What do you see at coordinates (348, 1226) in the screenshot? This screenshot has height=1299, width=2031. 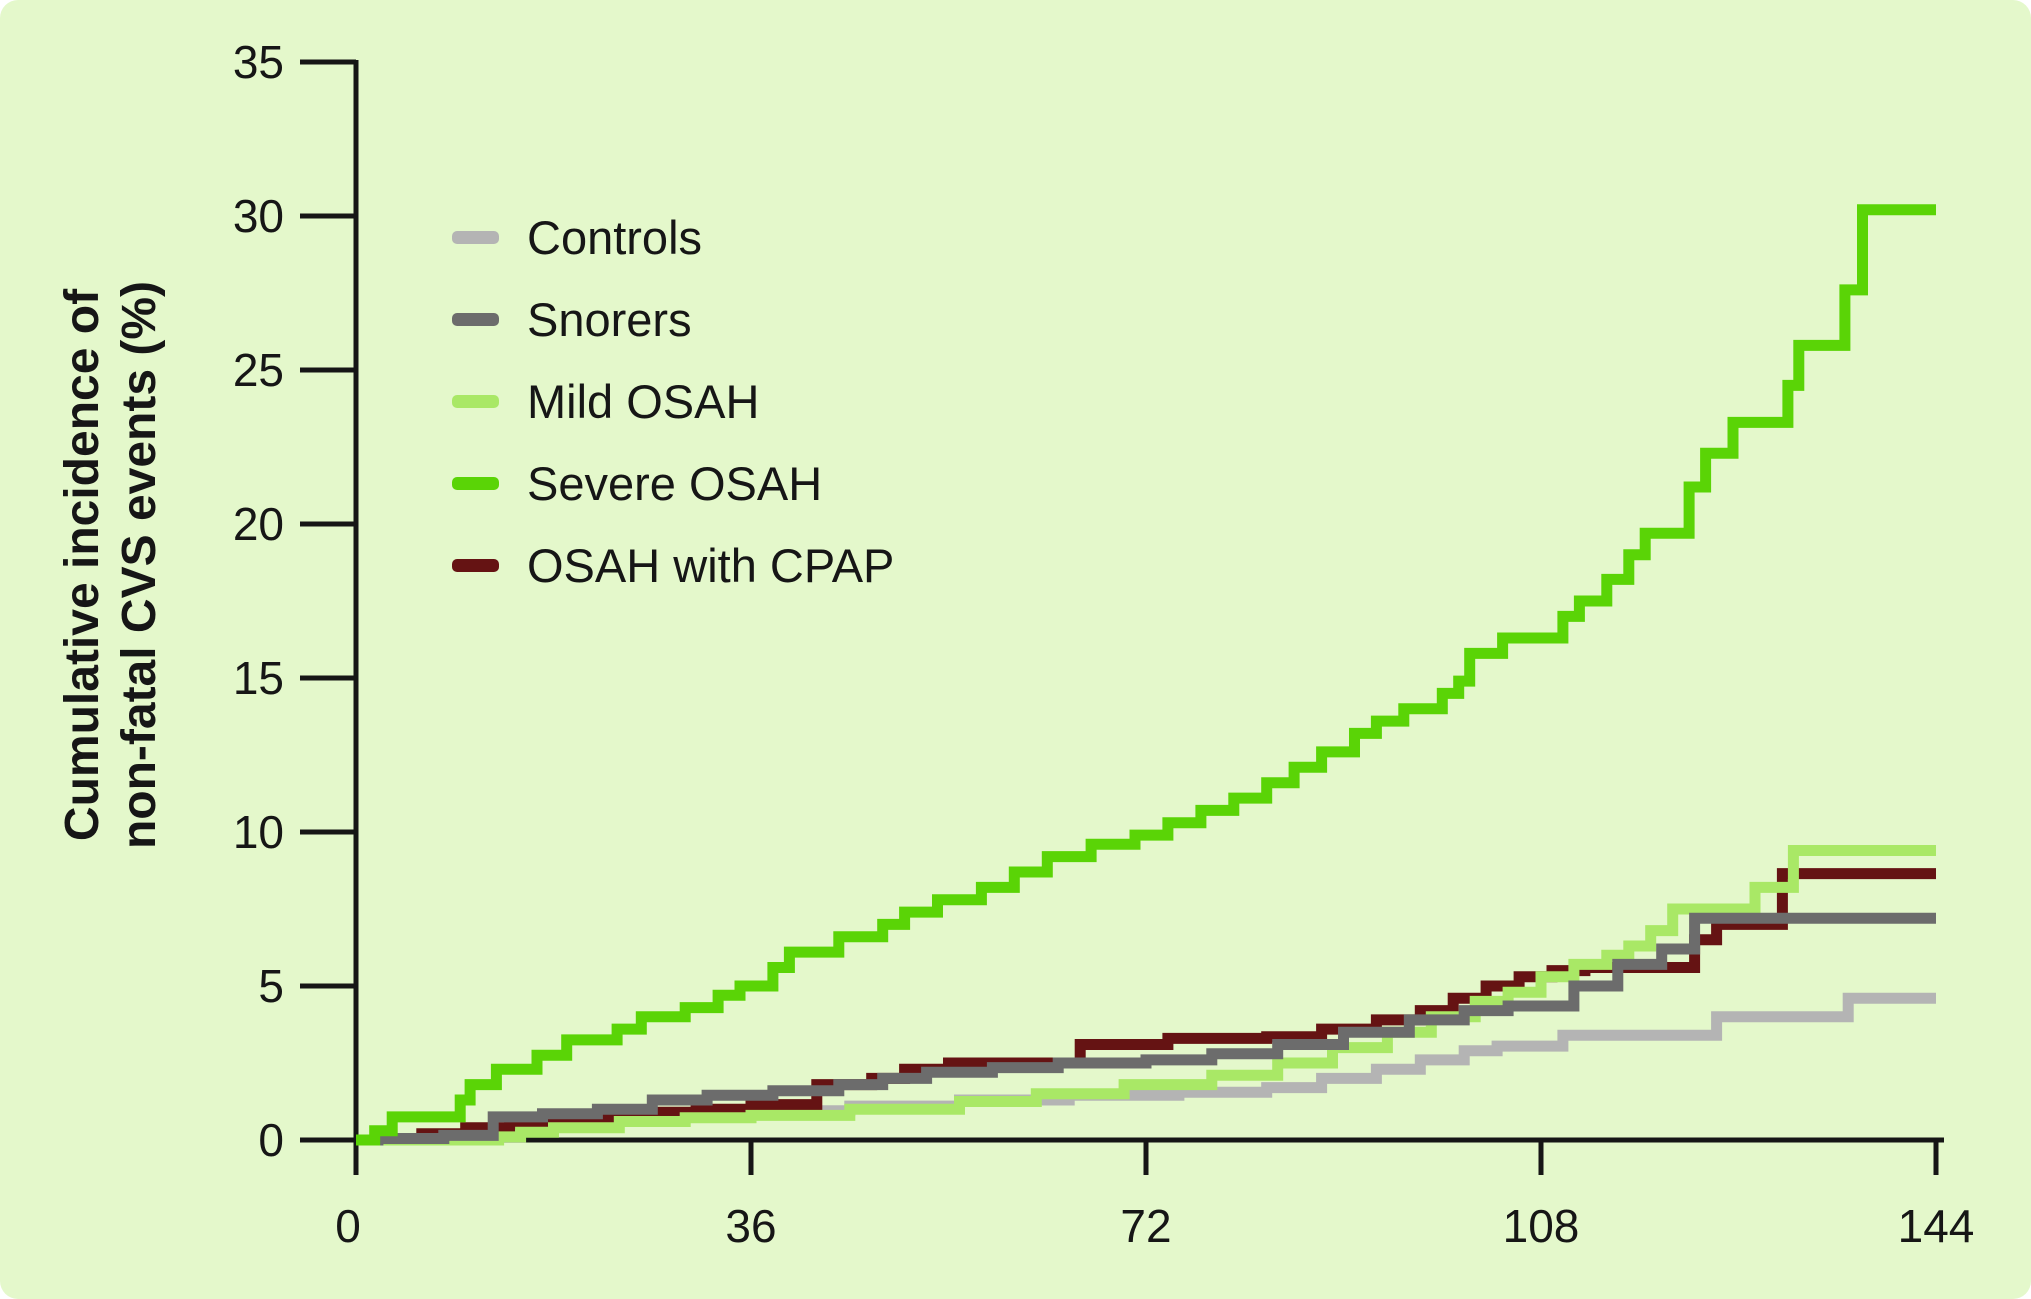 I see `x-tick-label: 0` at bounding box center [348, 1226].